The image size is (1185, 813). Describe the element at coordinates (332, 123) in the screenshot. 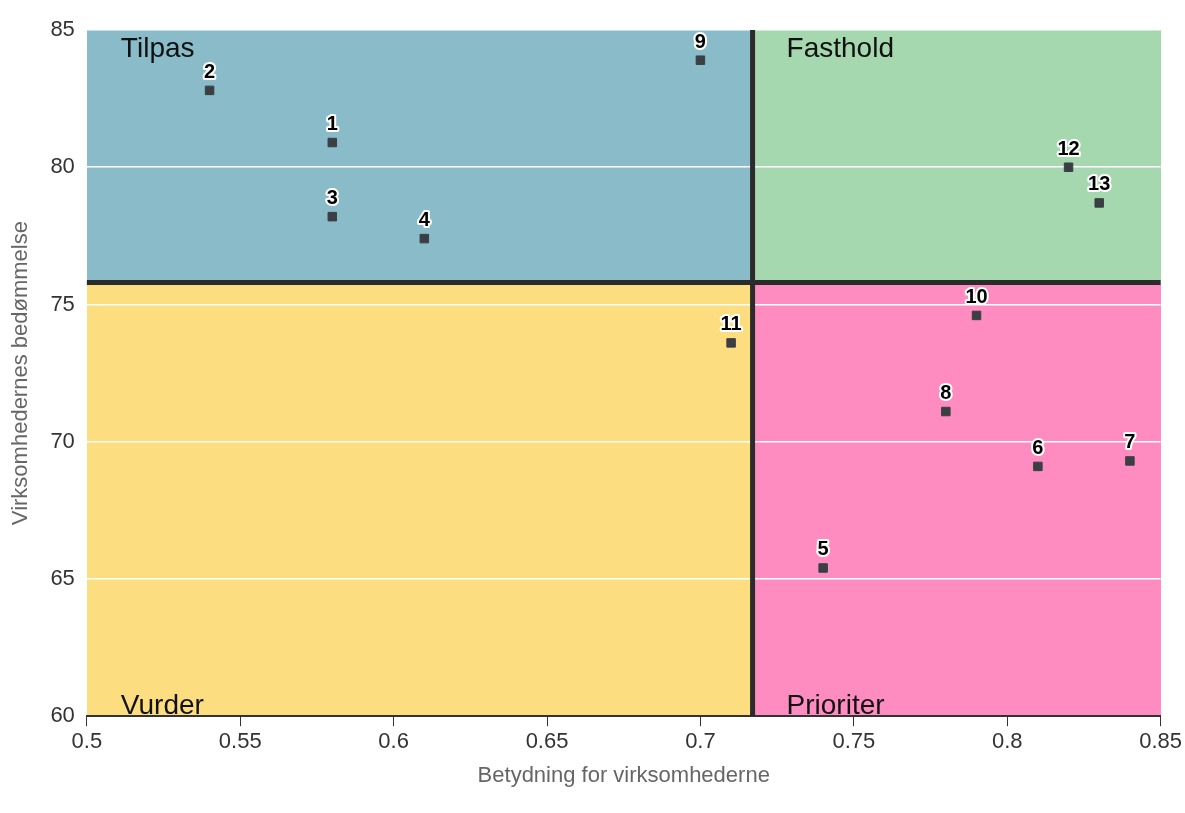

I see `text: 1` at that location.